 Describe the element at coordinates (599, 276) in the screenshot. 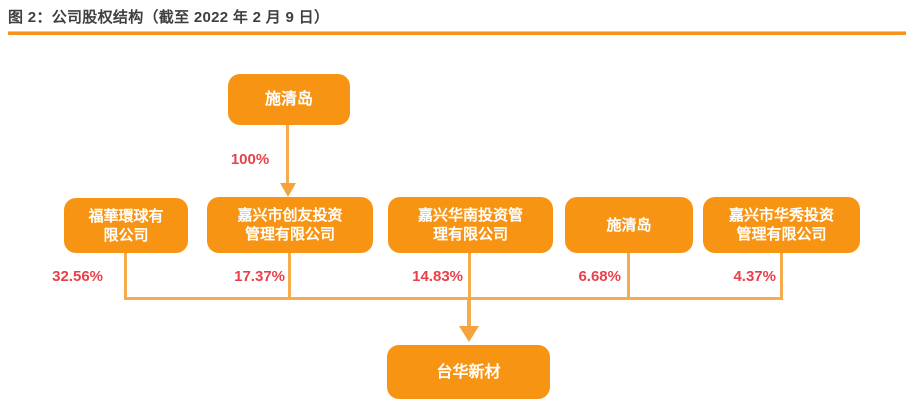

I see `pct-label-shiqingdao: 6.68%` at that location.